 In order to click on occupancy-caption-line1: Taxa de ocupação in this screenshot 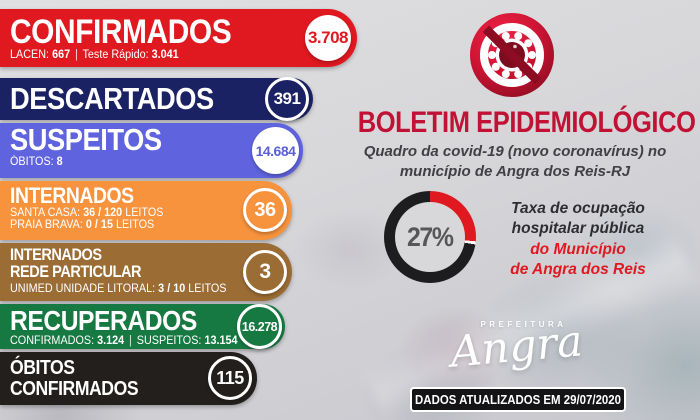, I will do `click(578, 208)`.